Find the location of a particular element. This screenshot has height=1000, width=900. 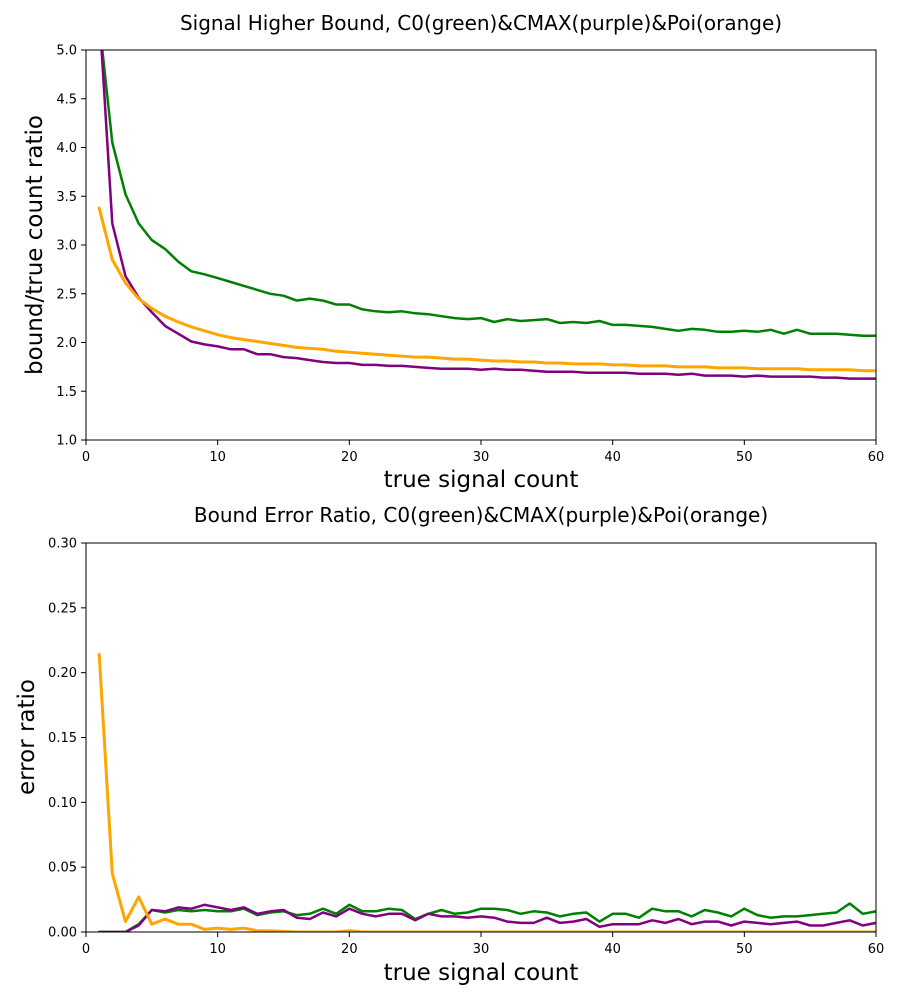

y-tick-label: 3.0 is located at coordinates (66, 246).